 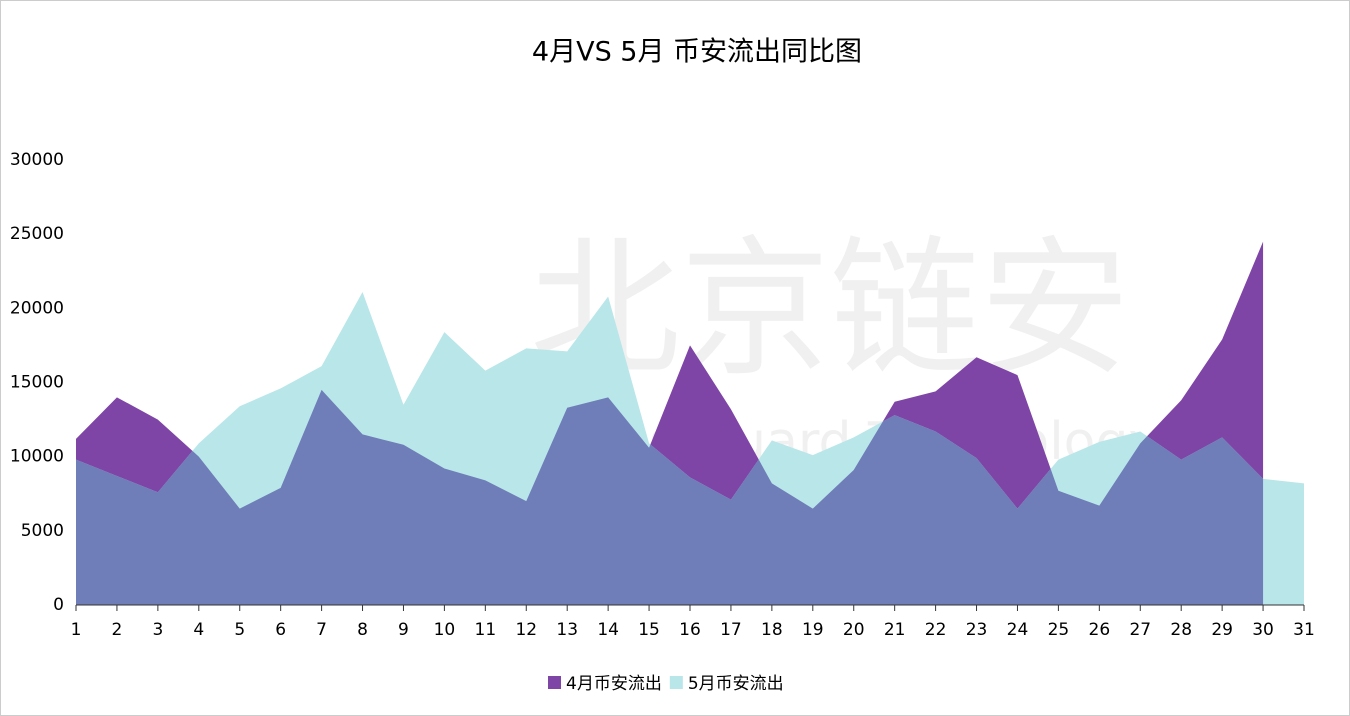 I want to click on y-tick-label: 5000, so click(x=42, y=531).